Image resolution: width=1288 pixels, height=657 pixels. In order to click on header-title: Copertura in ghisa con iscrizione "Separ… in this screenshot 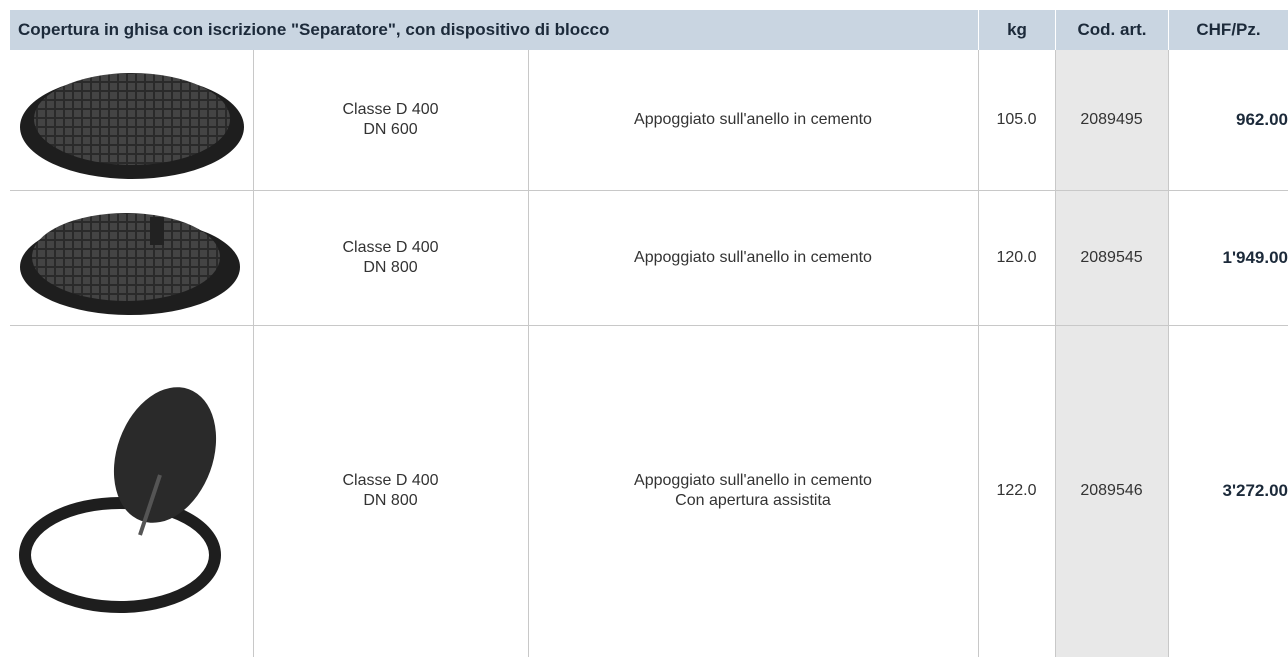, I will do `click(494, 30)`.